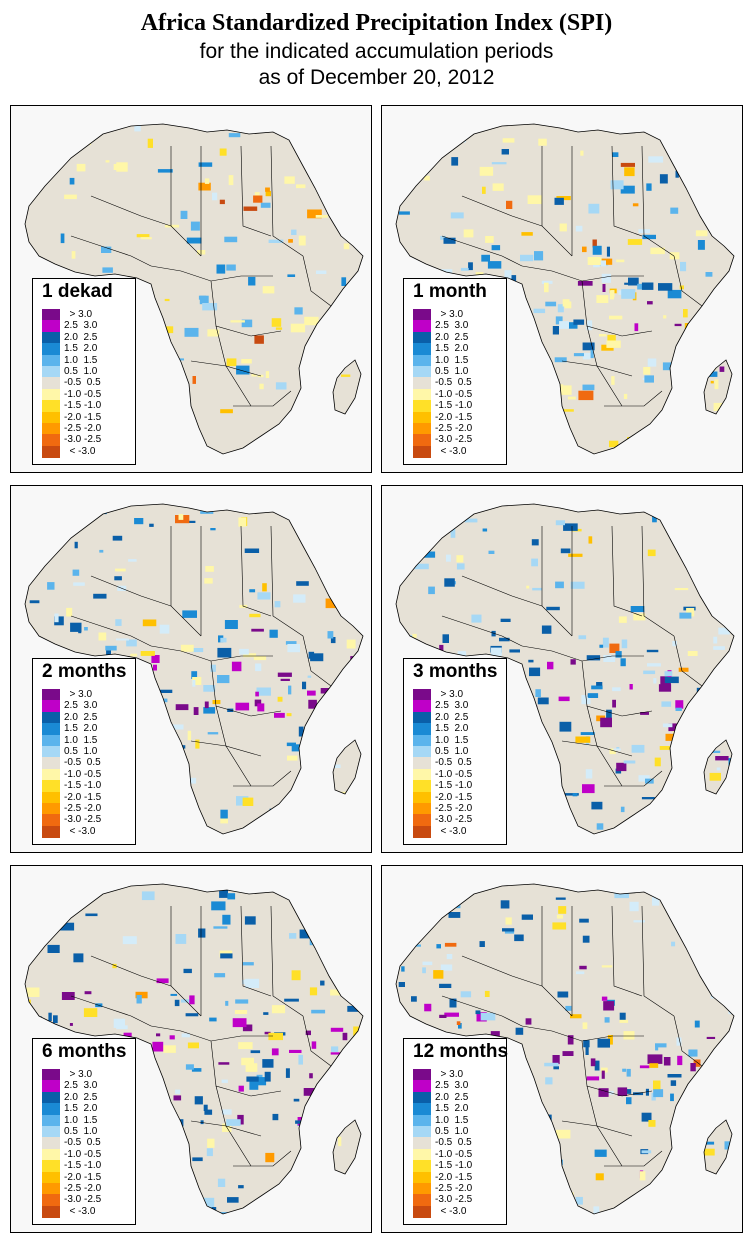 The height and width of the screenshot is (1247, 753). What do you see at coordinates (452, 371) in the screenshot?
I see `legend-label: 0.5 1.0` at bounding box center [452, 371].